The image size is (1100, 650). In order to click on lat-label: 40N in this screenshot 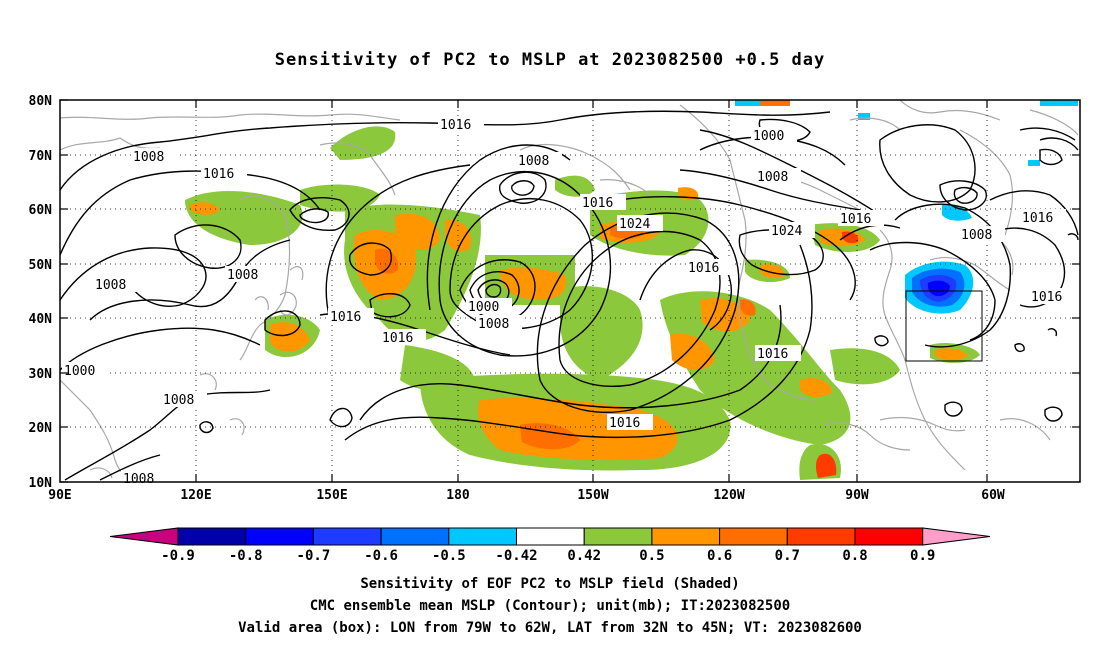, I will do `click(41, 319)`.